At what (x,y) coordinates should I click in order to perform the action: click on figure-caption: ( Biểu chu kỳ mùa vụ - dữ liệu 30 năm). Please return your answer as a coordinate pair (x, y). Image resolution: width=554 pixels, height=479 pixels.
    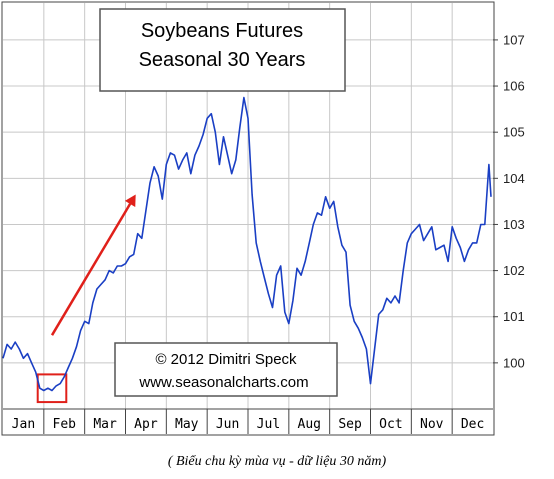
    Looking at the image, I should click on (277, 461).